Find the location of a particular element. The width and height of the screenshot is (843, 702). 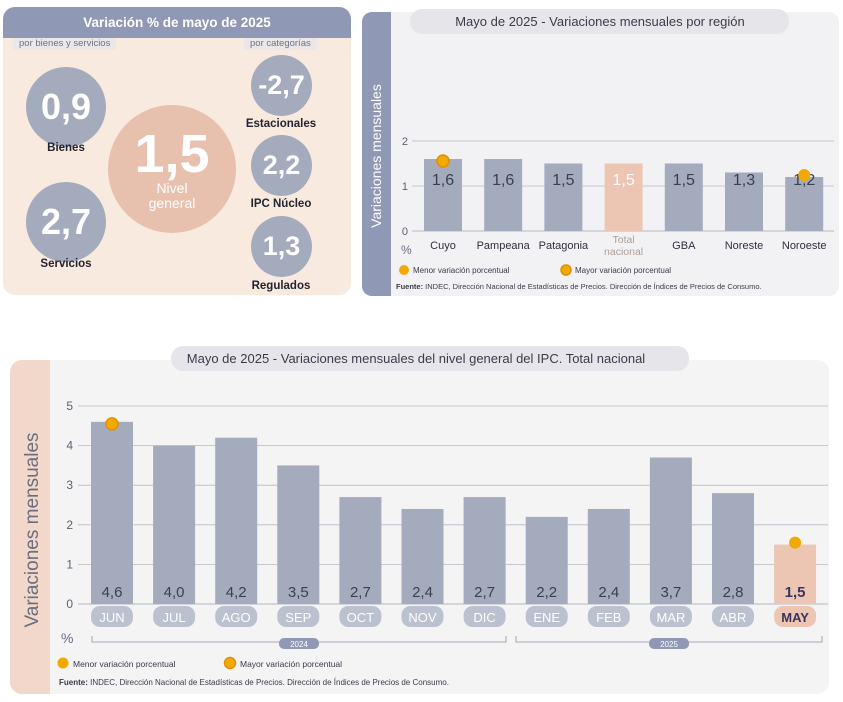

monthly-category-label: AGO is located at coordinates (236, 617).